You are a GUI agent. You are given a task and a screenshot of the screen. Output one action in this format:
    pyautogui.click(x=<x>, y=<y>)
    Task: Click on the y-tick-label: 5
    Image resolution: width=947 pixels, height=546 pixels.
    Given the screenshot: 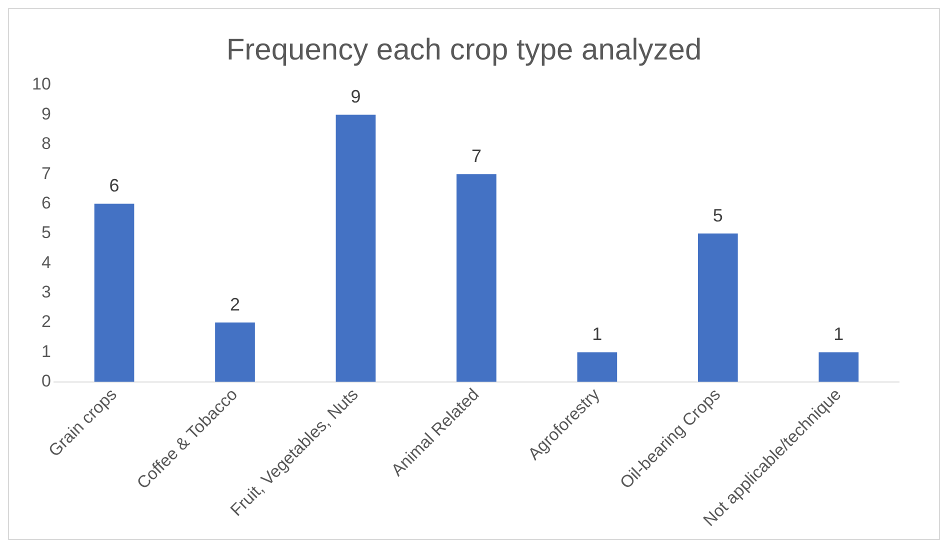 What is the action you would take?
    pyautogui.click(x=46, y=232)
    